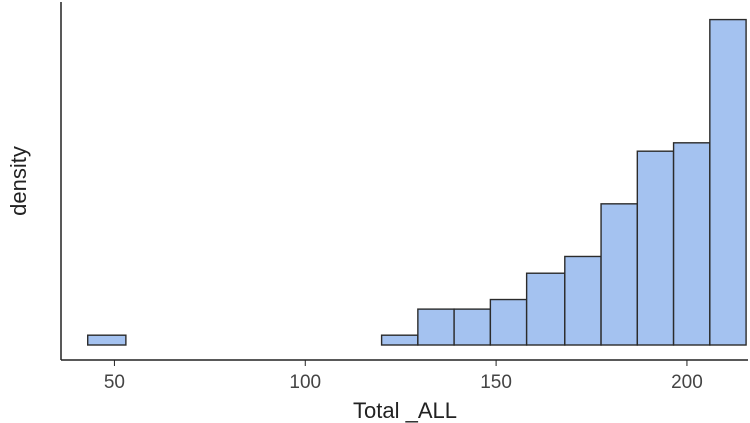  What do you see at coordinates (305, 382) in the screenshot?
I see `x-tick-label: 100` at bounding box center [305, 382].